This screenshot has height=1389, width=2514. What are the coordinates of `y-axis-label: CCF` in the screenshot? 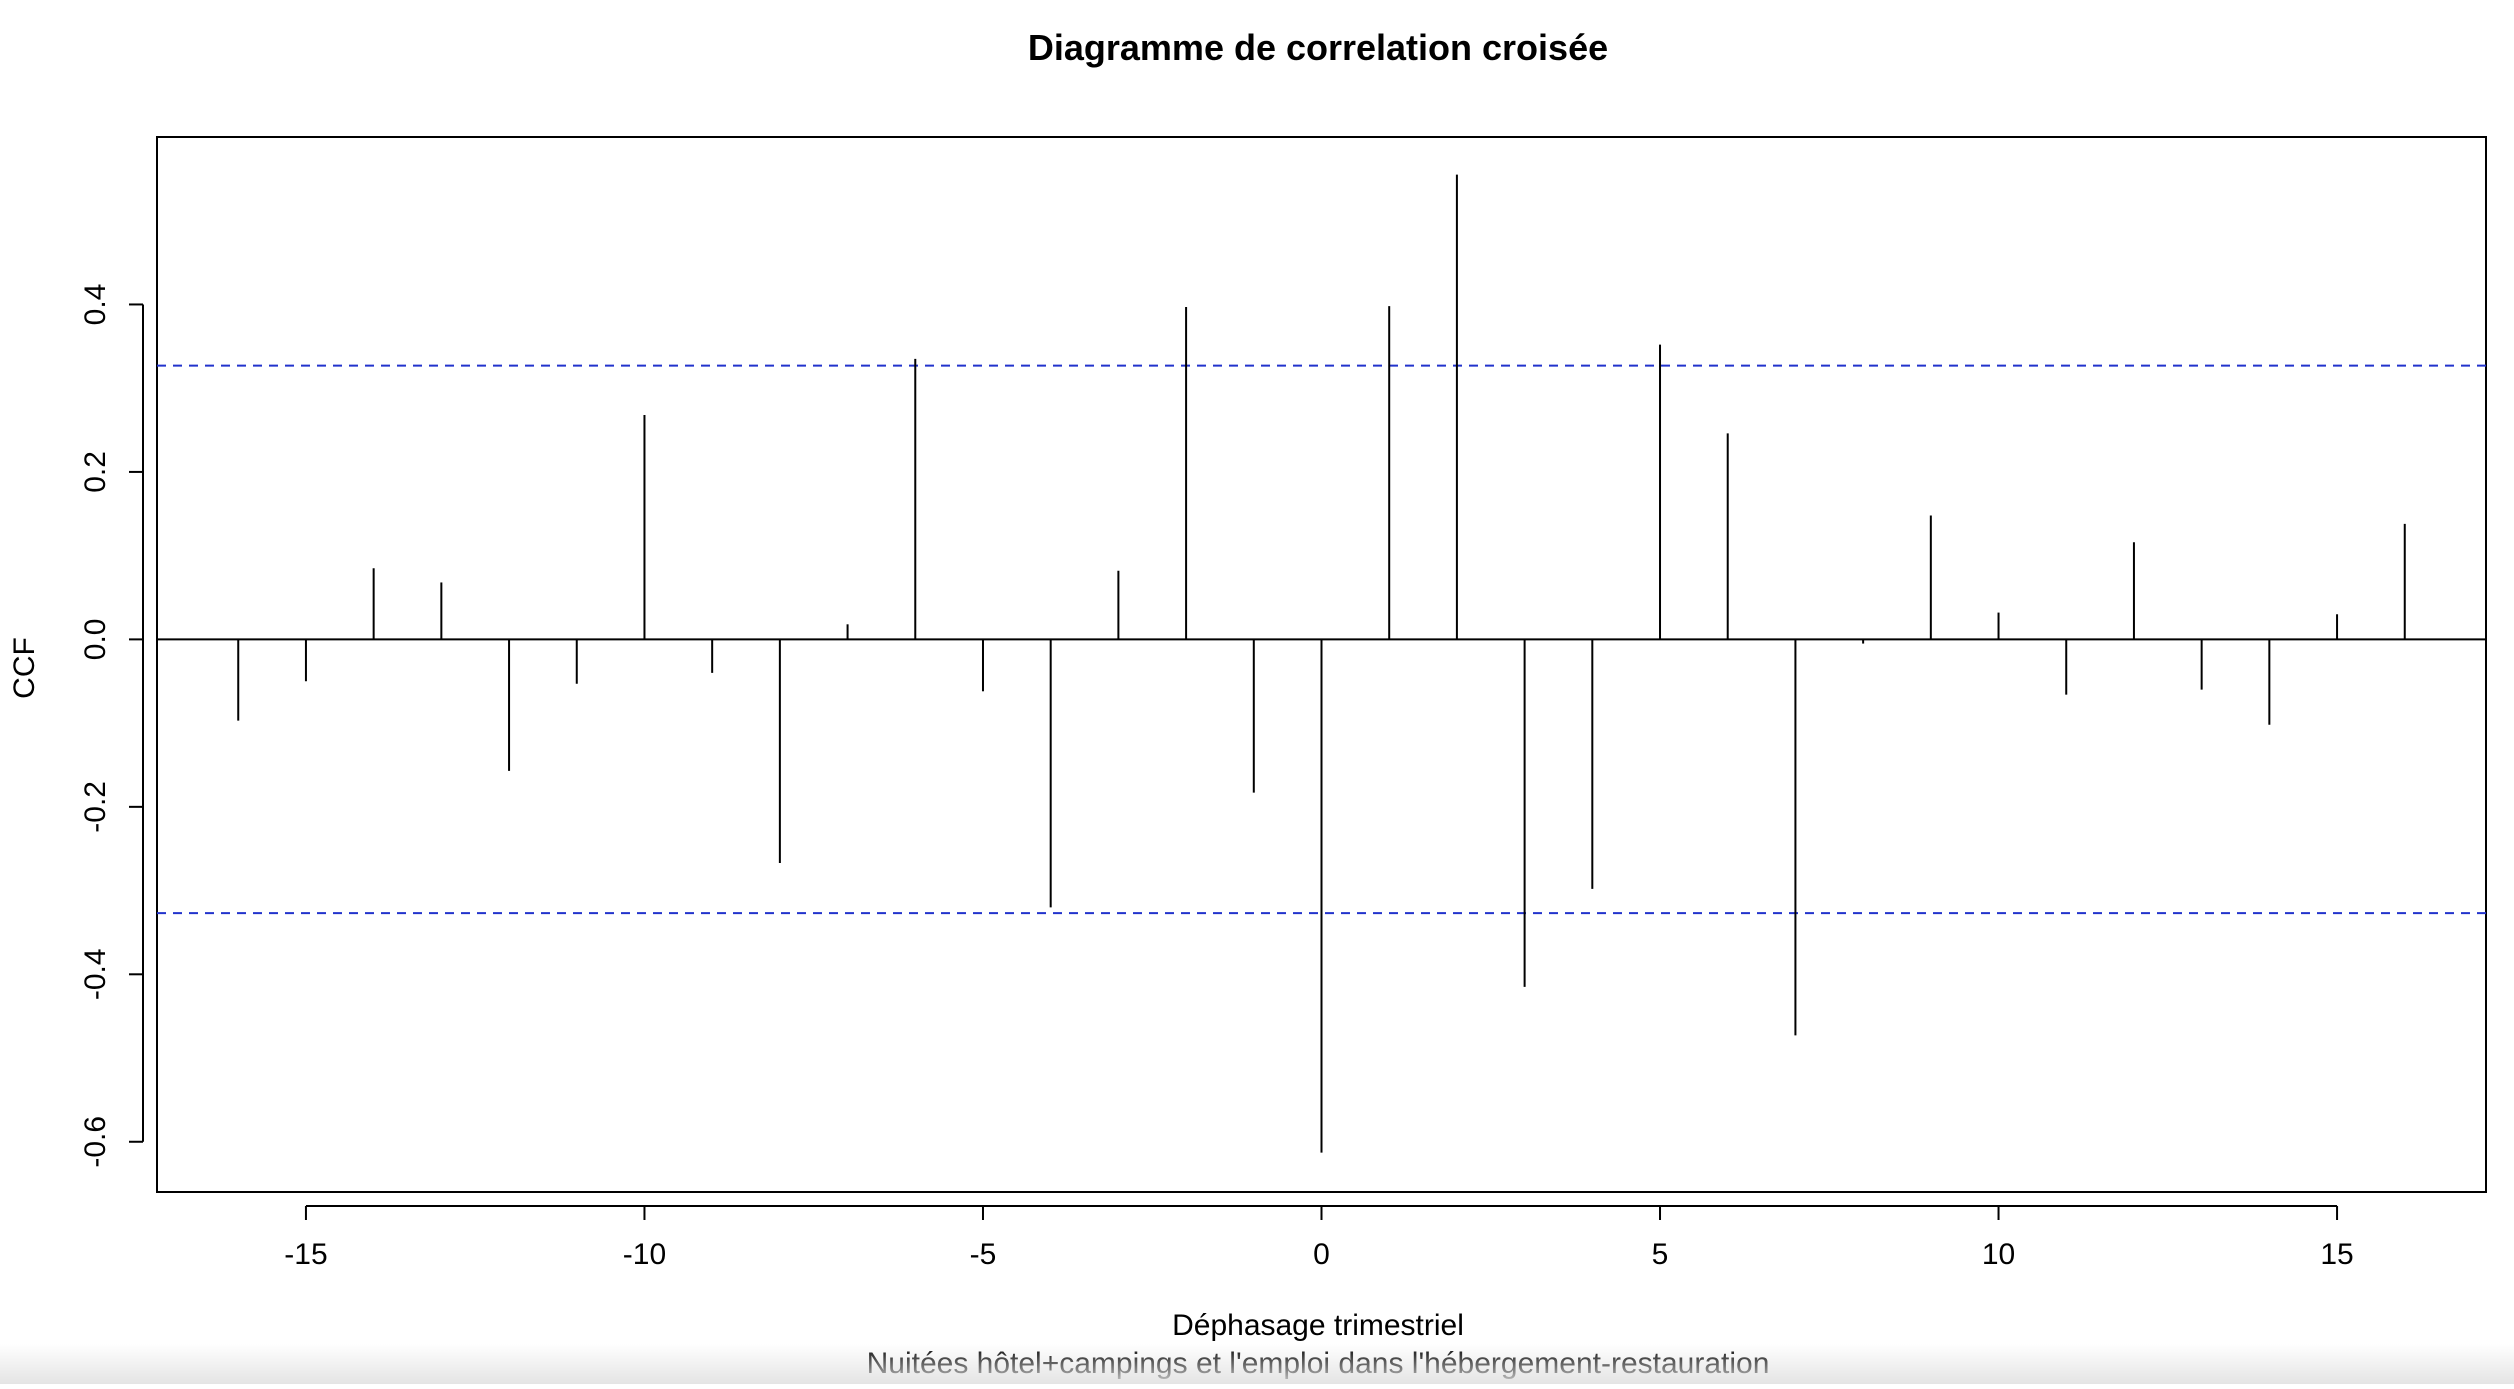 It's located at (24, 668).